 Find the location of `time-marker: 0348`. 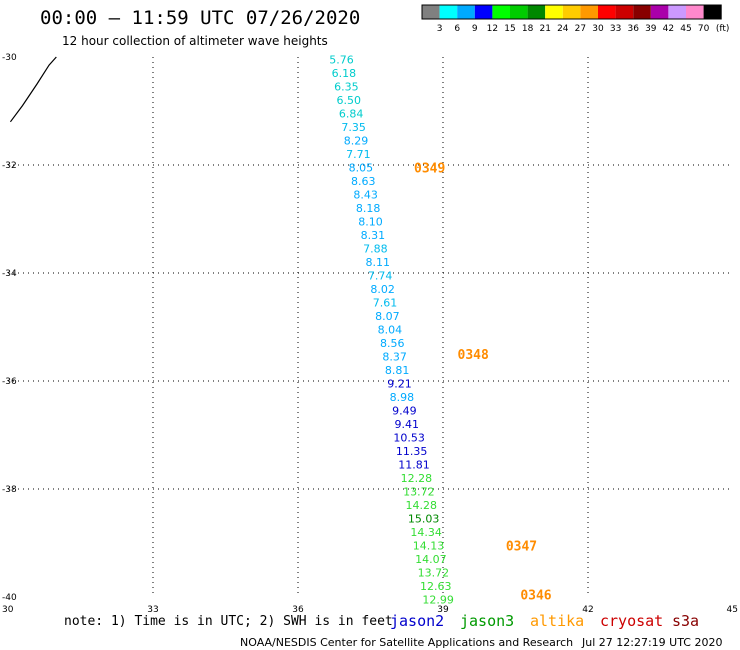

time-marker: 0348 is located at coordinates (473, 355).